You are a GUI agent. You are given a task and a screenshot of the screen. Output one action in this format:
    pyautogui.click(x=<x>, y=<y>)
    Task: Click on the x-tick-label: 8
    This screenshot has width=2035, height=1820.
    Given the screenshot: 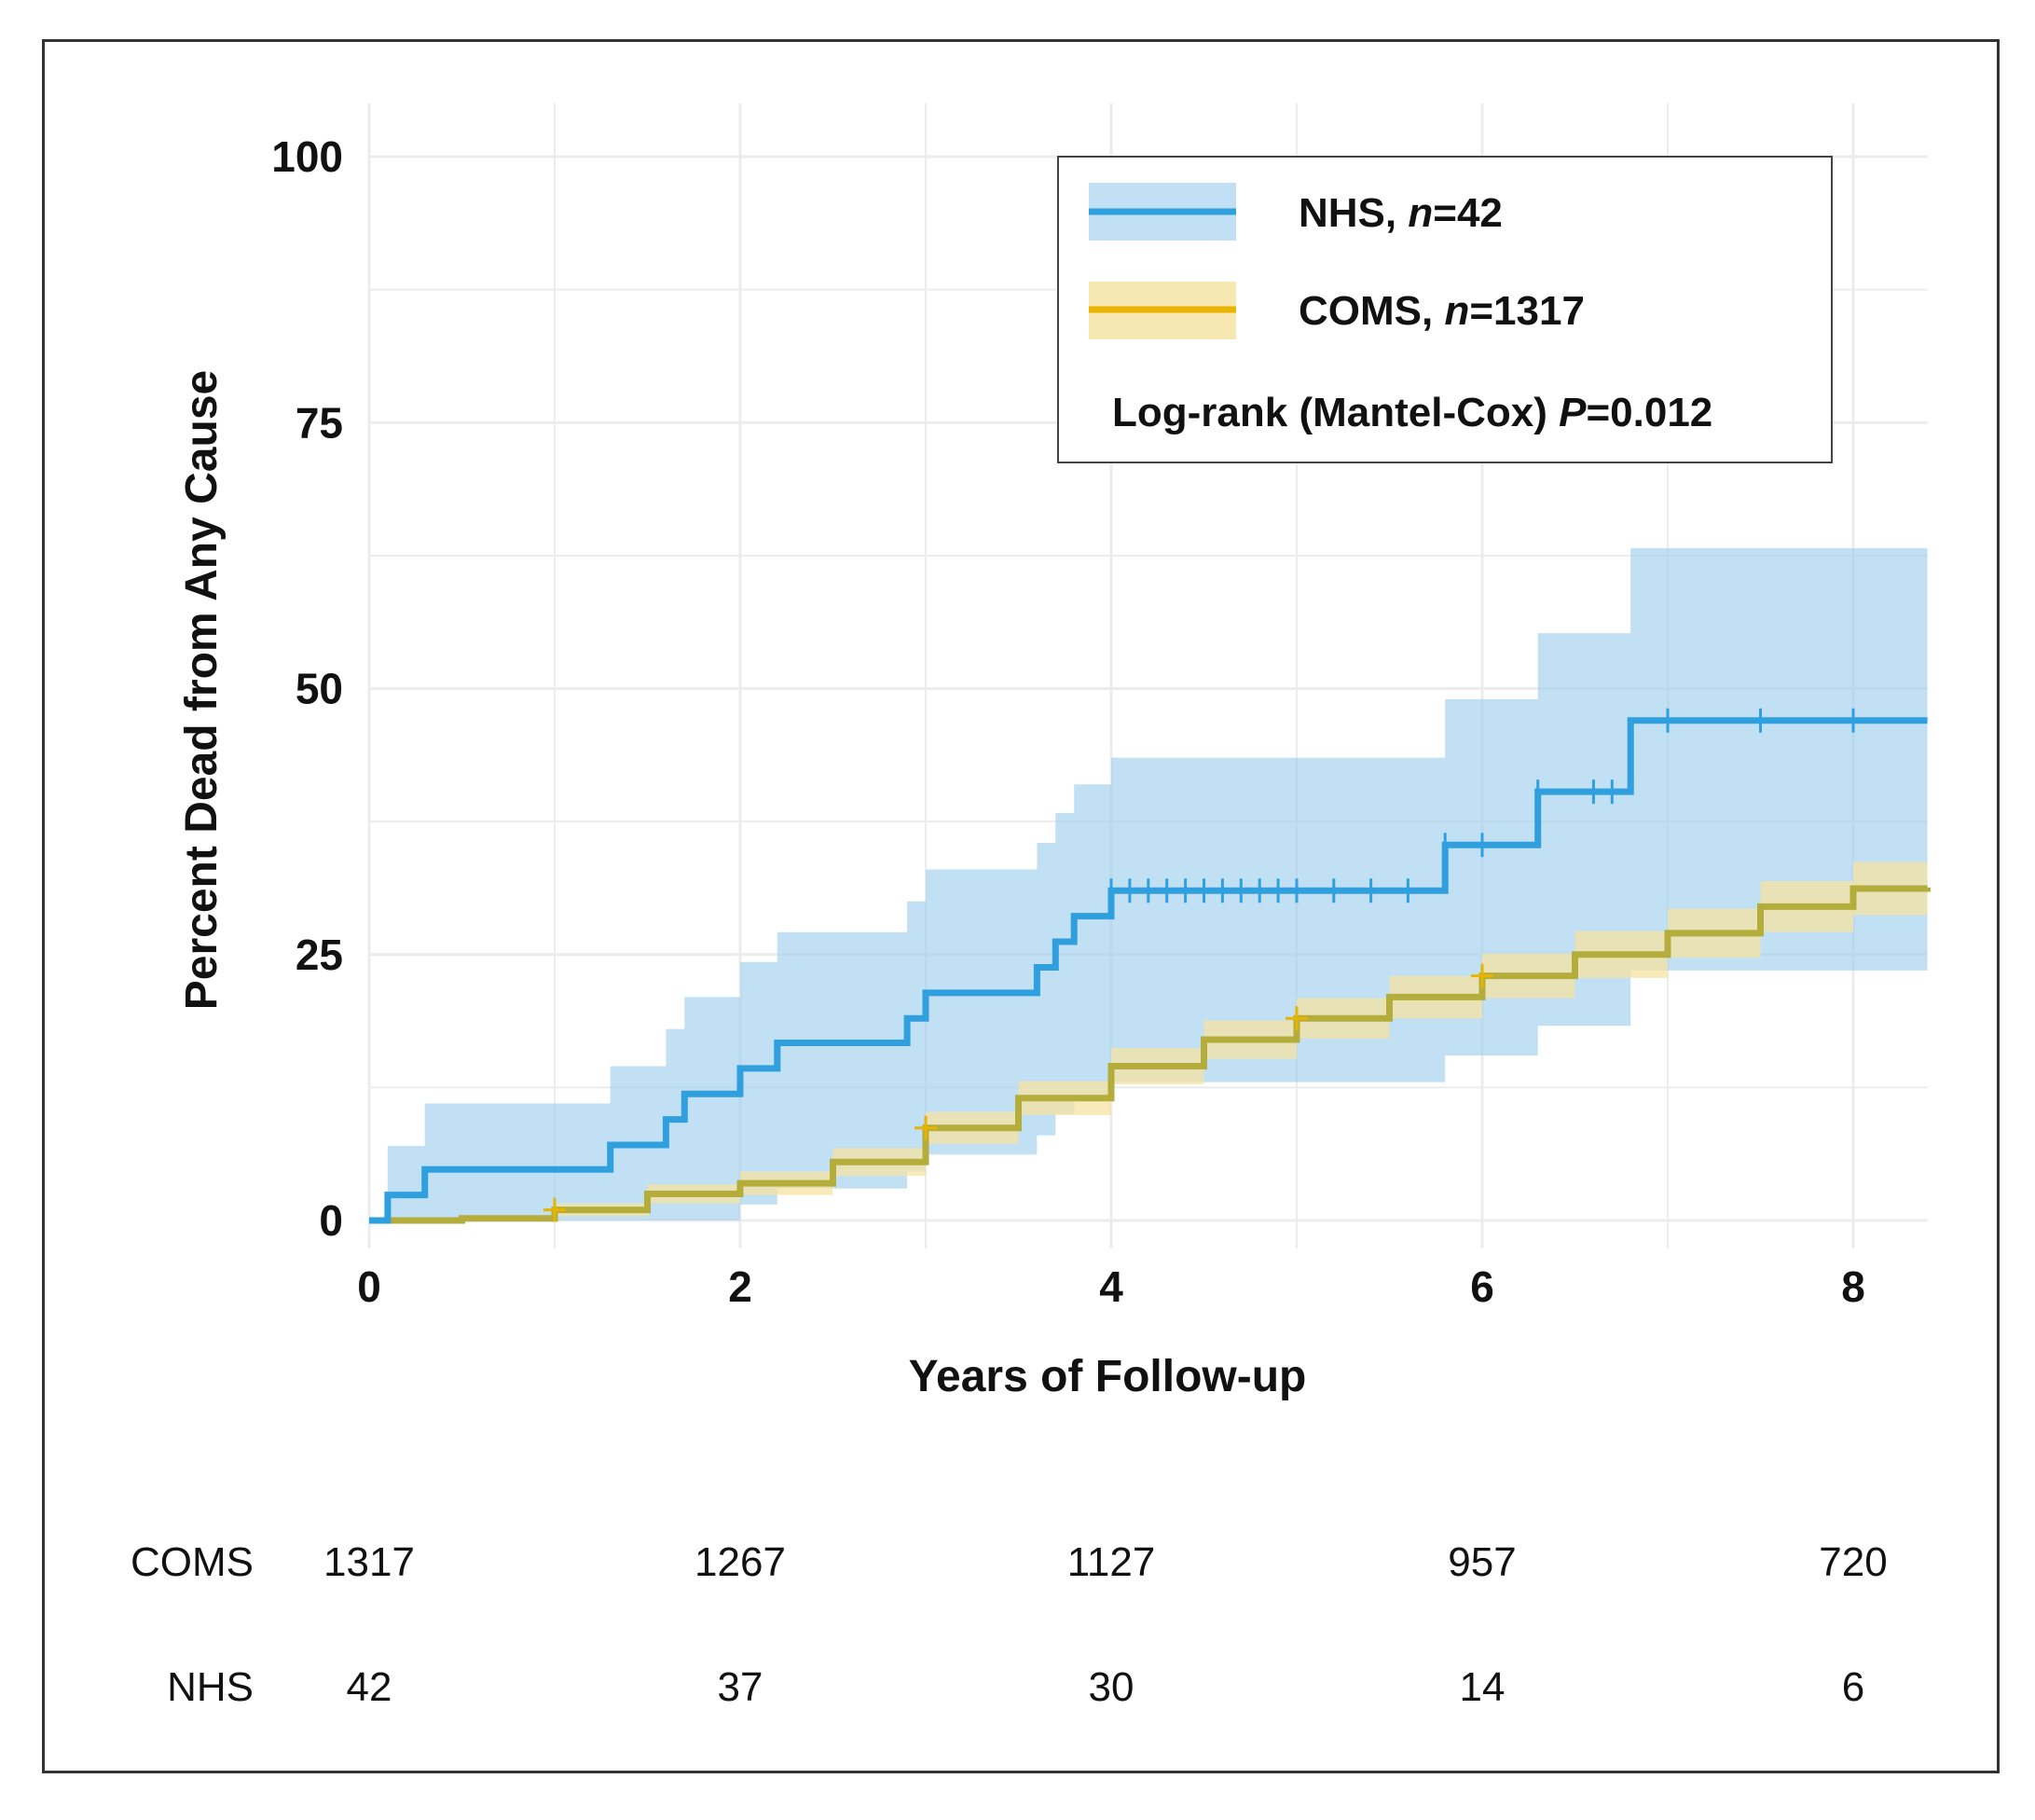 What is the action you would take?
    pyautogui.click(x=1853, y=1286)
    